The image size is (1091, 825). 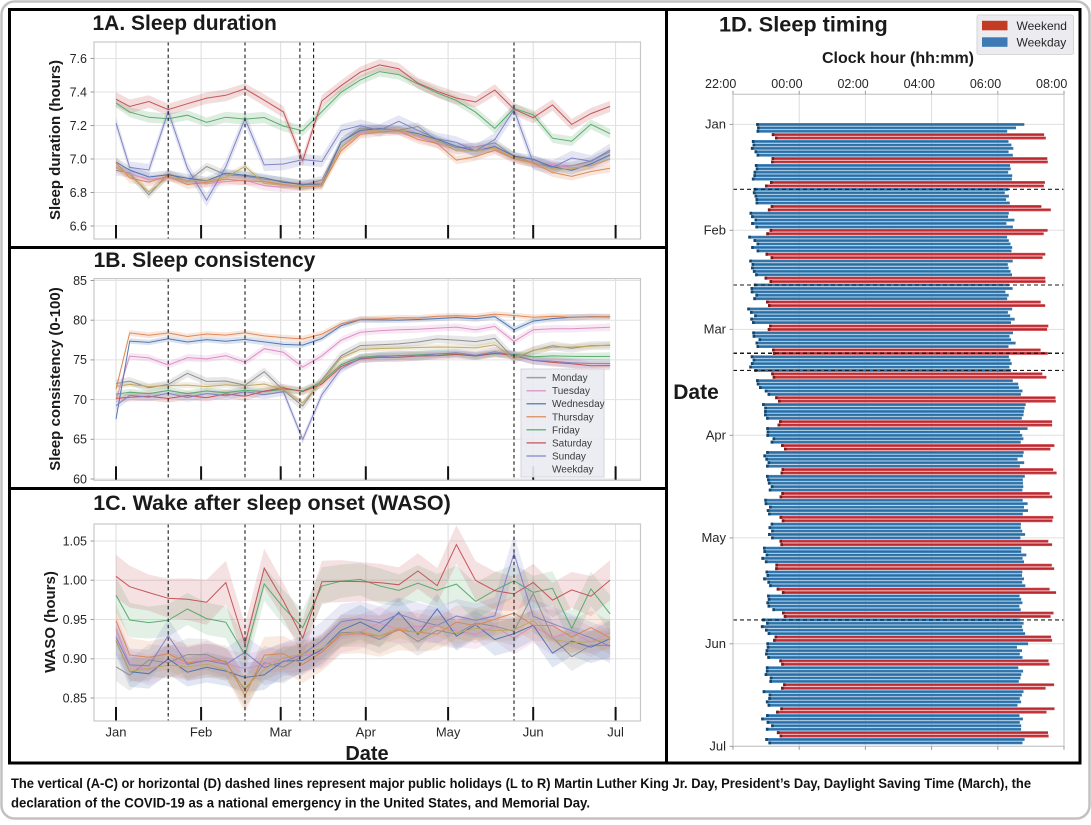 I want to click on svg-text: 1B. Sleep consistency, so click(x=205, y=260).